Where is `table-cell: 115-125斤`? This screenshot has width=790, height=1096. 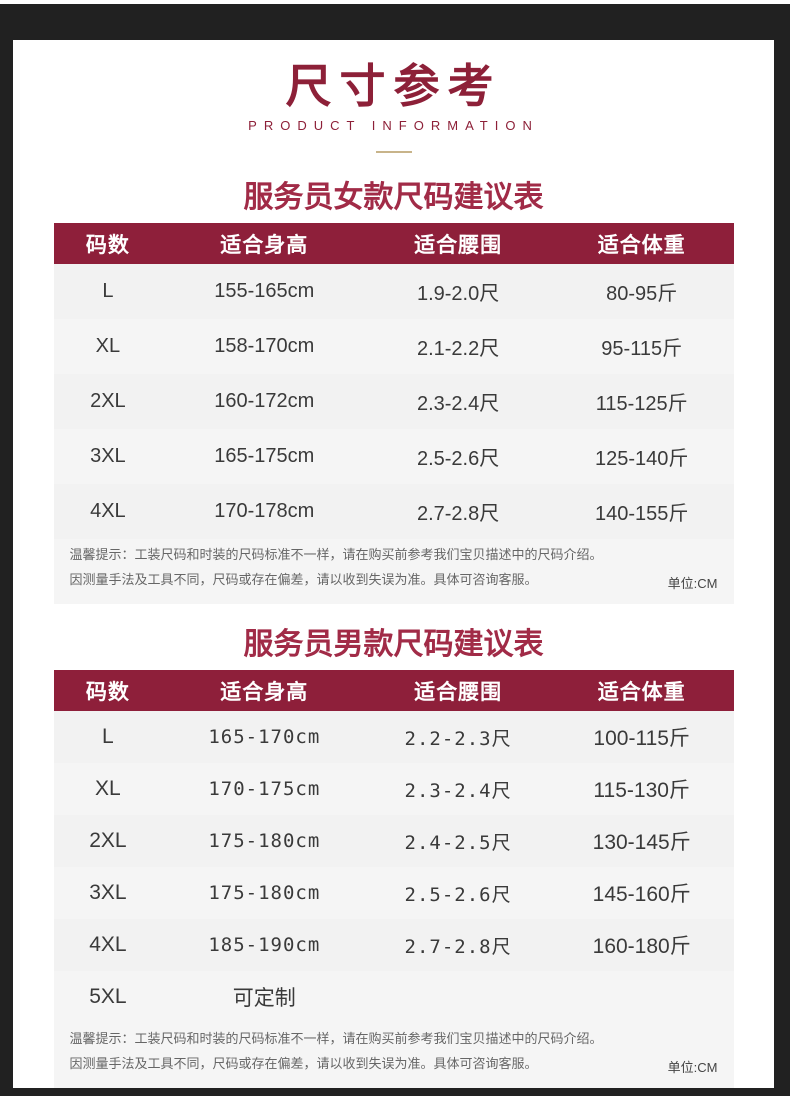
table-cell: 115-125斤 is located at coordinates (641, 404).